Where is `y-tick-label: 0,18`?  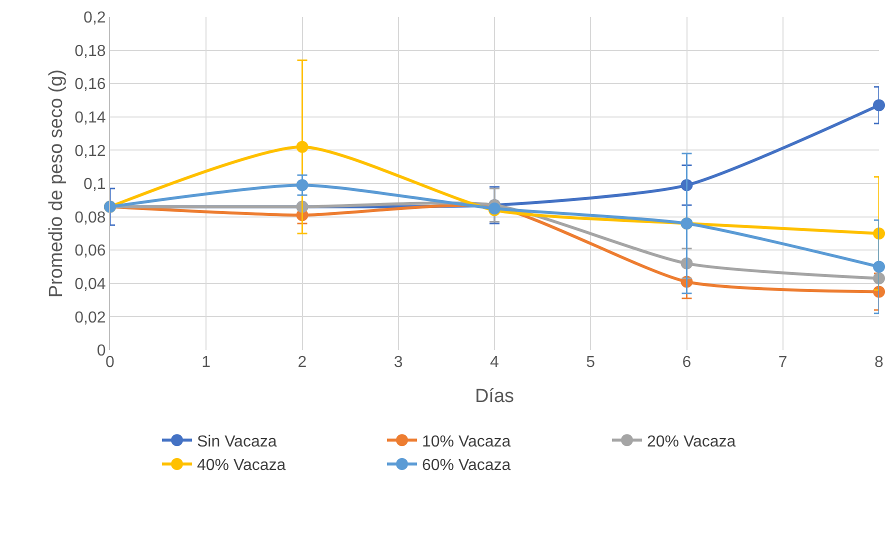
y-tick-label: 0,18 is located at coordinates (90, 51).